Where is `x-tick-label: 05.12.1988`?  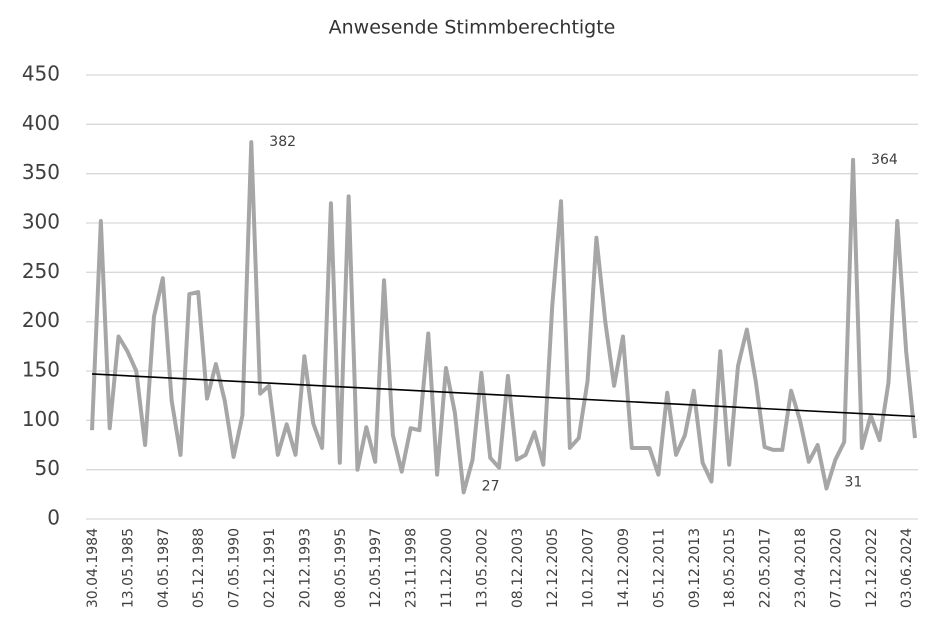 x-tick-label: 05.12.1988 is located at coordinates (199, 568).